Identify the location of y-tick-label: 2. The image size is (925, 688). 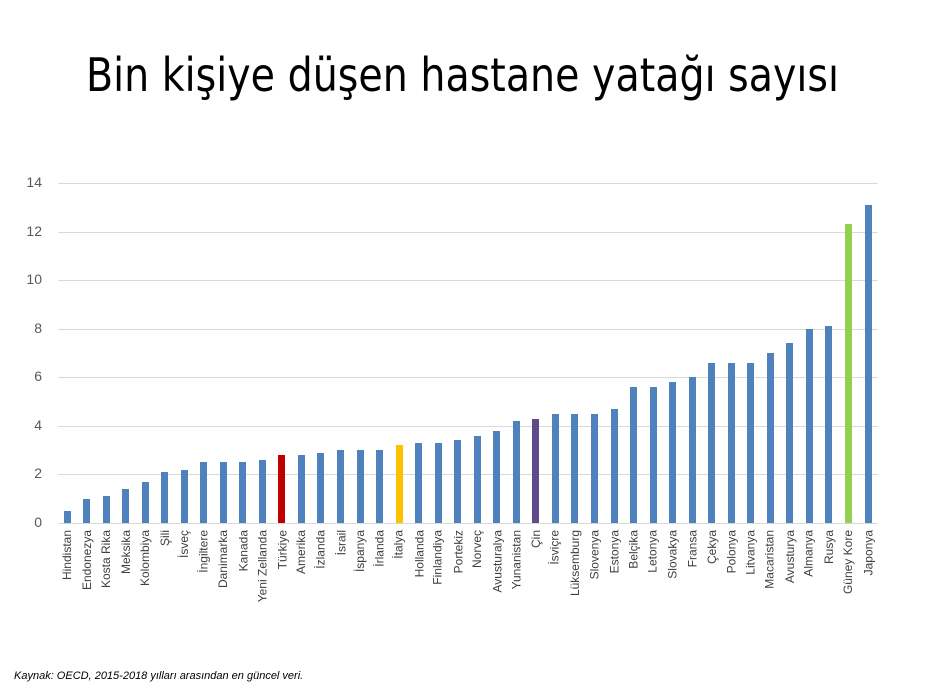
(38, 473).